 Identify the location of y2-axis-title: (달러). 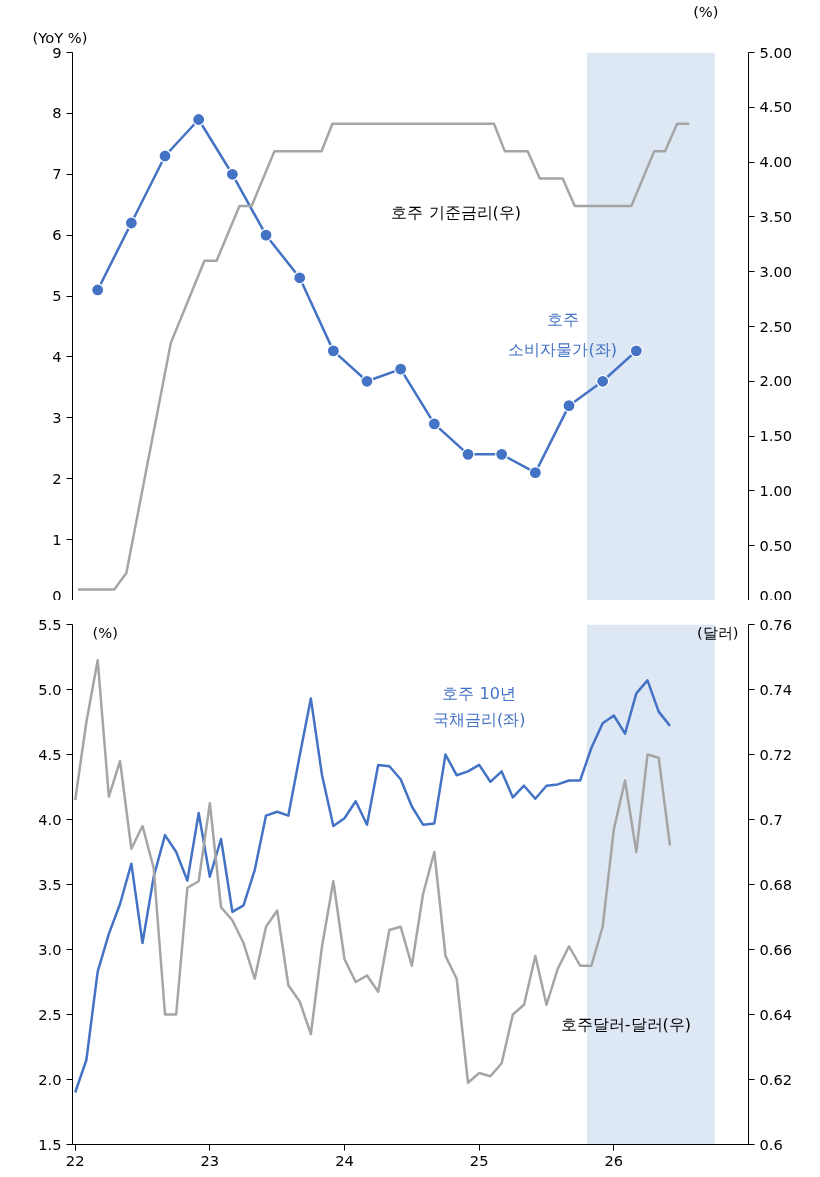
(718, 632).